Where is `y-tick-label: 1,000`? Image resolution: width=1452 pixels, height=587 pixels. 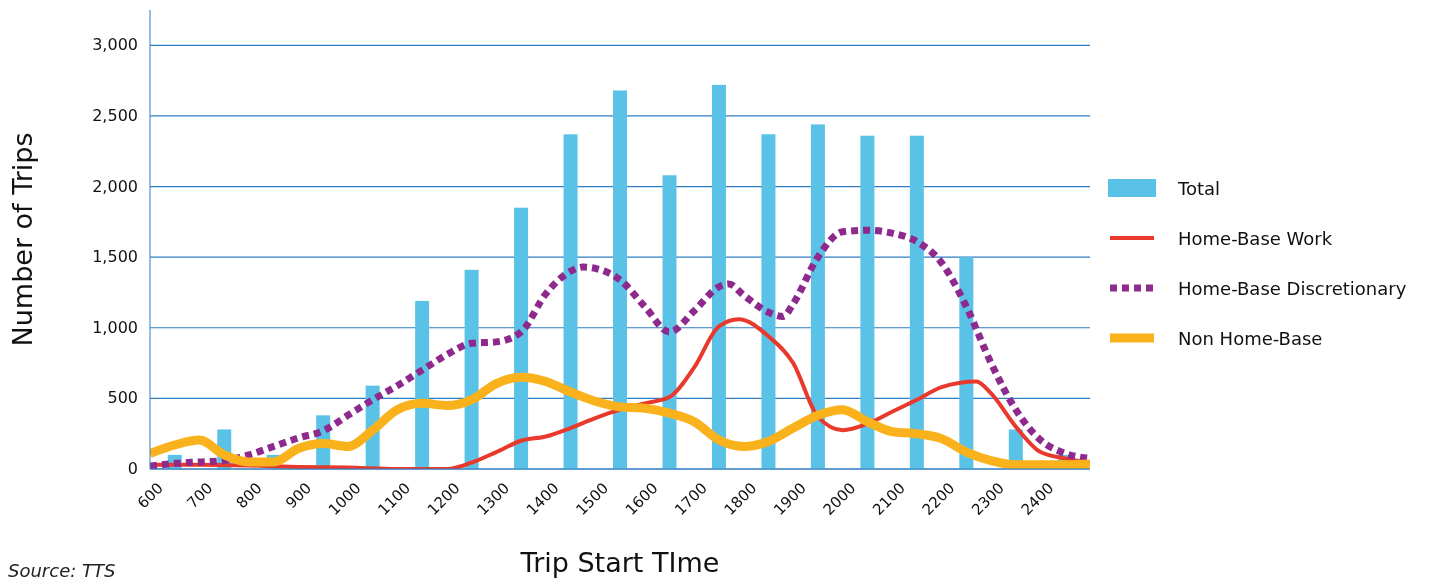 y-tick-label: 1,000 is located at coordinates (115, 327).